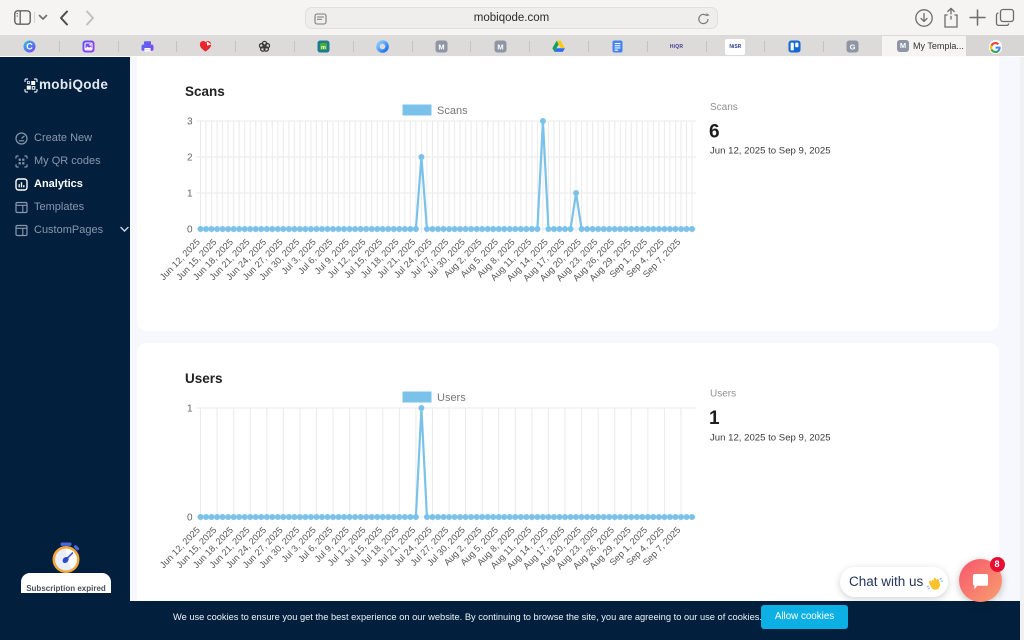 The height and width of the screenshot is (640, 1024). Describe the element at coordinates (714, 132) in the screenshot. I see `svg-text: 6` at that location.